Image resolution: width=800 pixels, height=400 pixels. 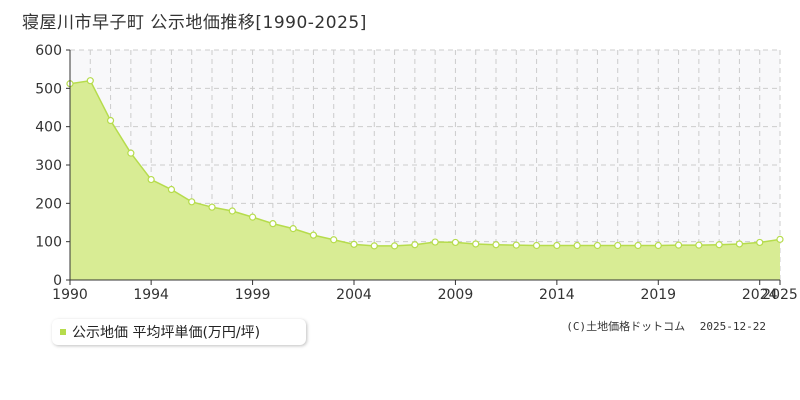 I want to click on legend-label: 公示地価 平均坪単価(万円/坪), so click(x=166, y=333).